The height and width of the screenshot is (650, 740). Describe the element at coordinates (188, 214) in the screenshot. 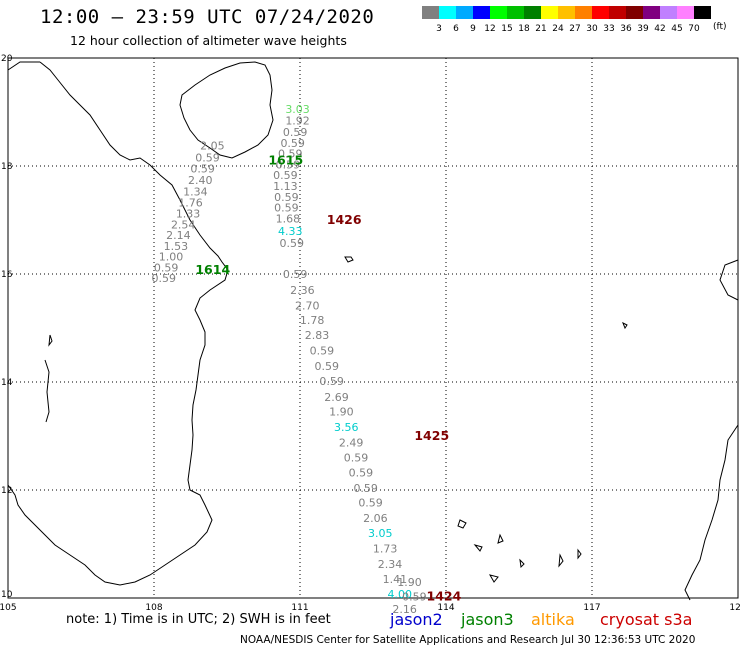

I see `wave-height-label: 1.33` at that location.